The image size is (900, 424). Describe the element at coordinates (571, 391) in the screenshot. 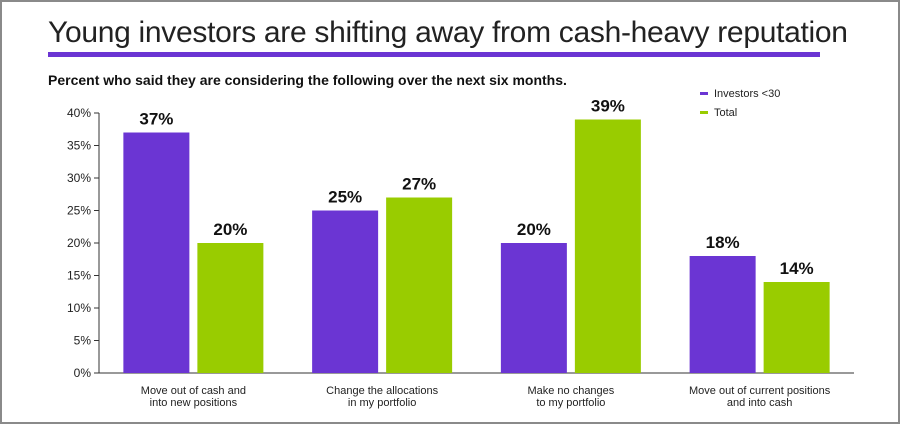

I see `category-label-line: Make no changes` at that location.